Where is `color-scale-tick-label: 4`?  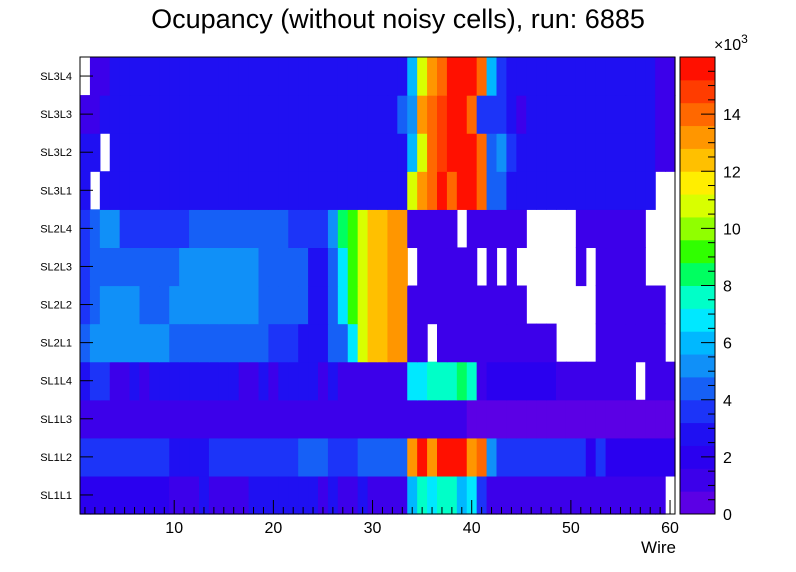 color-scale-tick-label: 4 is located at coordinates (727, 401).